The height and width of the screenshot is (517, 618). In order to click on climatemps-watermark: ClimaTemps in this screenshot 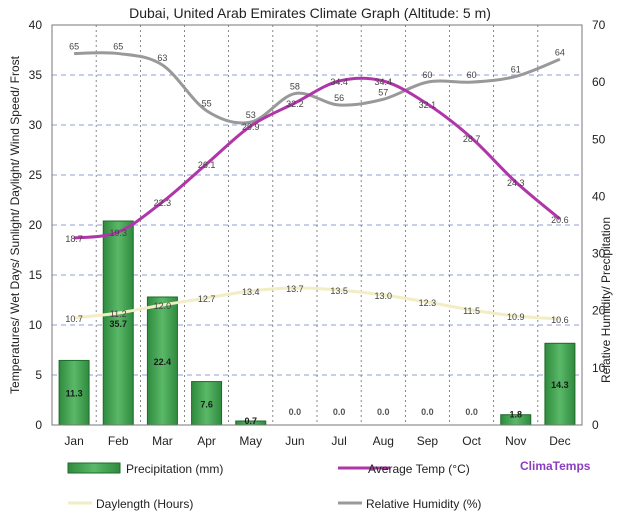, I will do `click(555, 466)`.